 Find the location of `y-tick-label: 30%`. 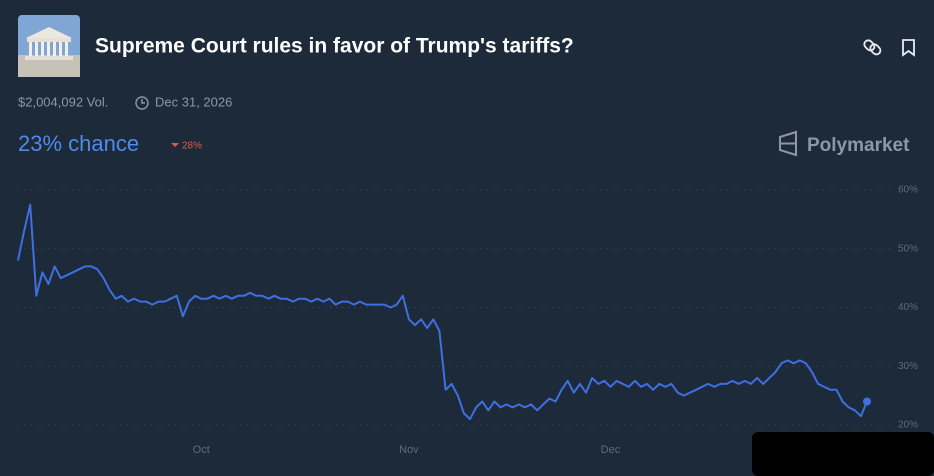

y-tick-label: 30% is located at coordinates (908, 366).